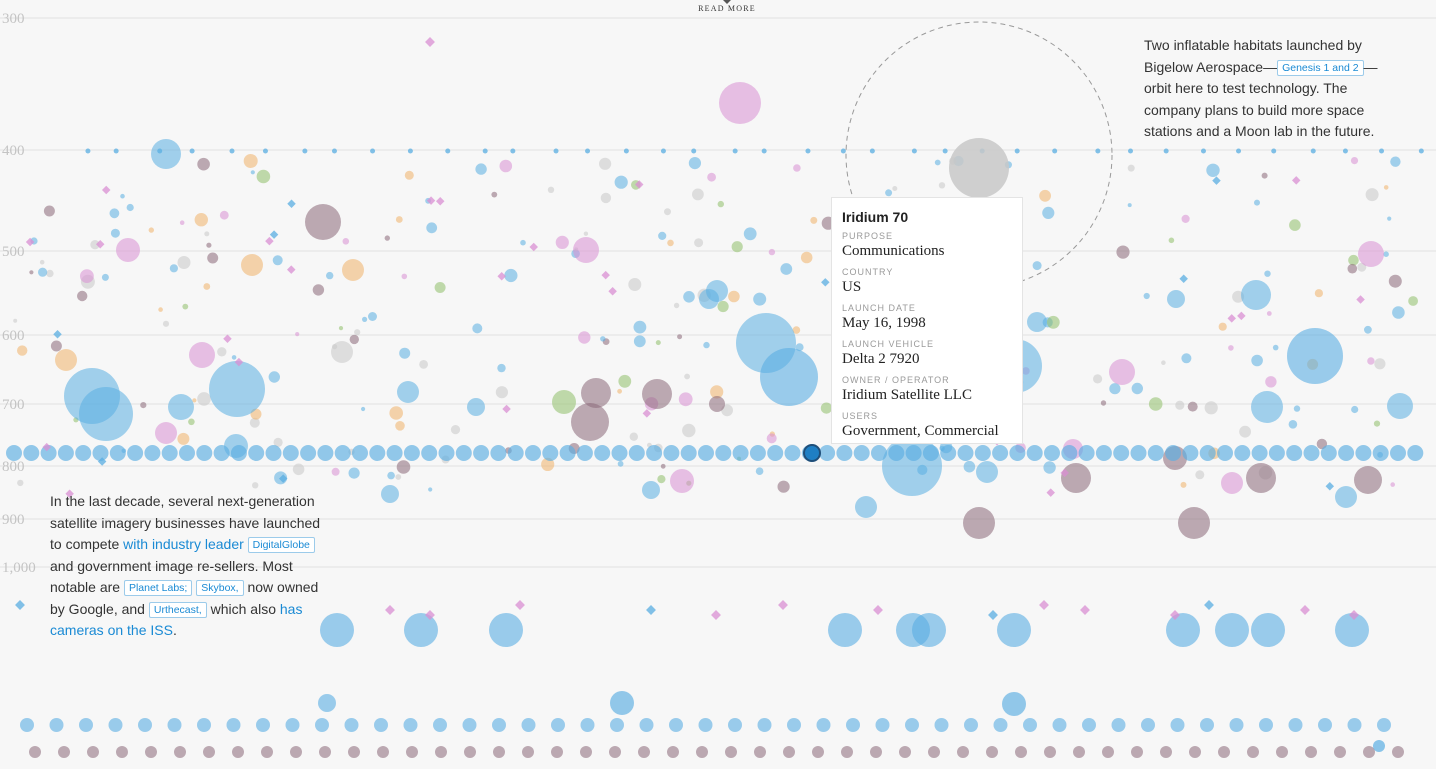  Describe the element at coordinates (158, 588) in the screenshot. I see `planet-labs-chip: Planet Labs;` at that location.